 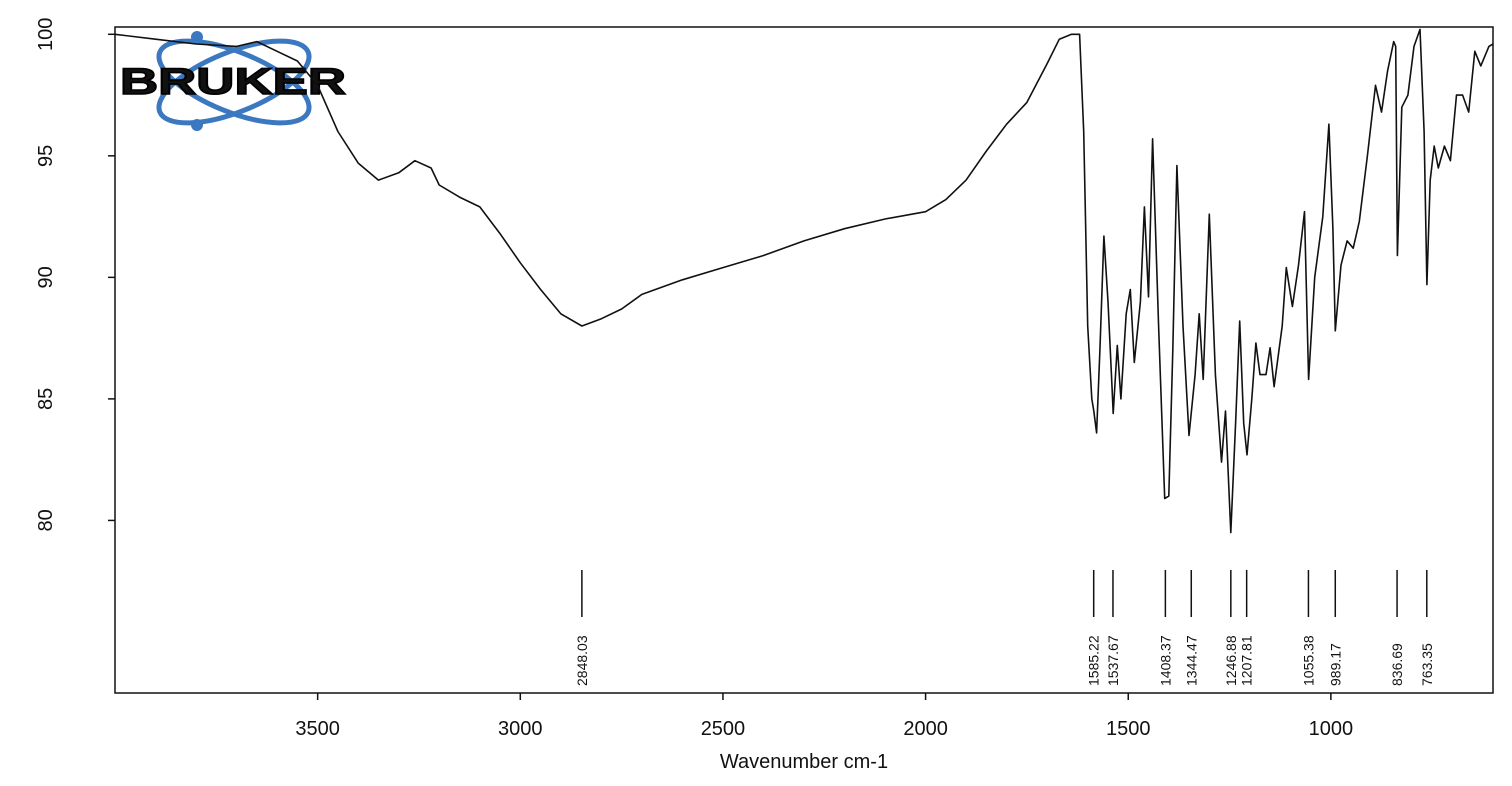 I want to click on peak-label: 1207.81, so click(x=1247, y=660).